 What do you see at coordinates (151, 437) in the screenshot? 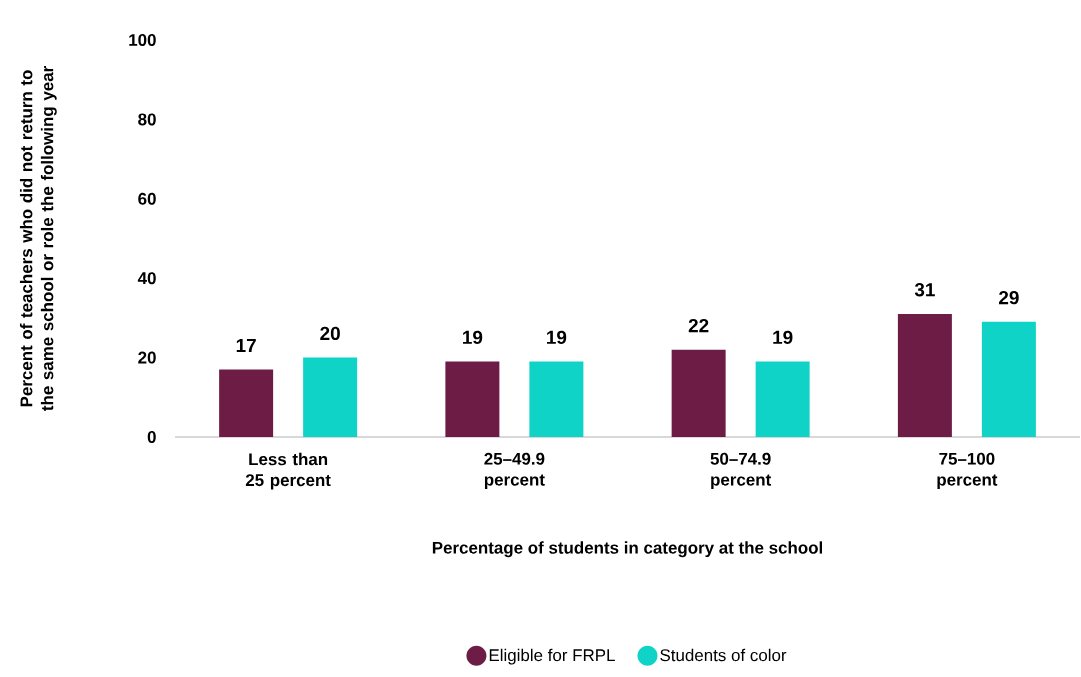
I see `y-tick-label: 0` at bounding box center [151, 437].